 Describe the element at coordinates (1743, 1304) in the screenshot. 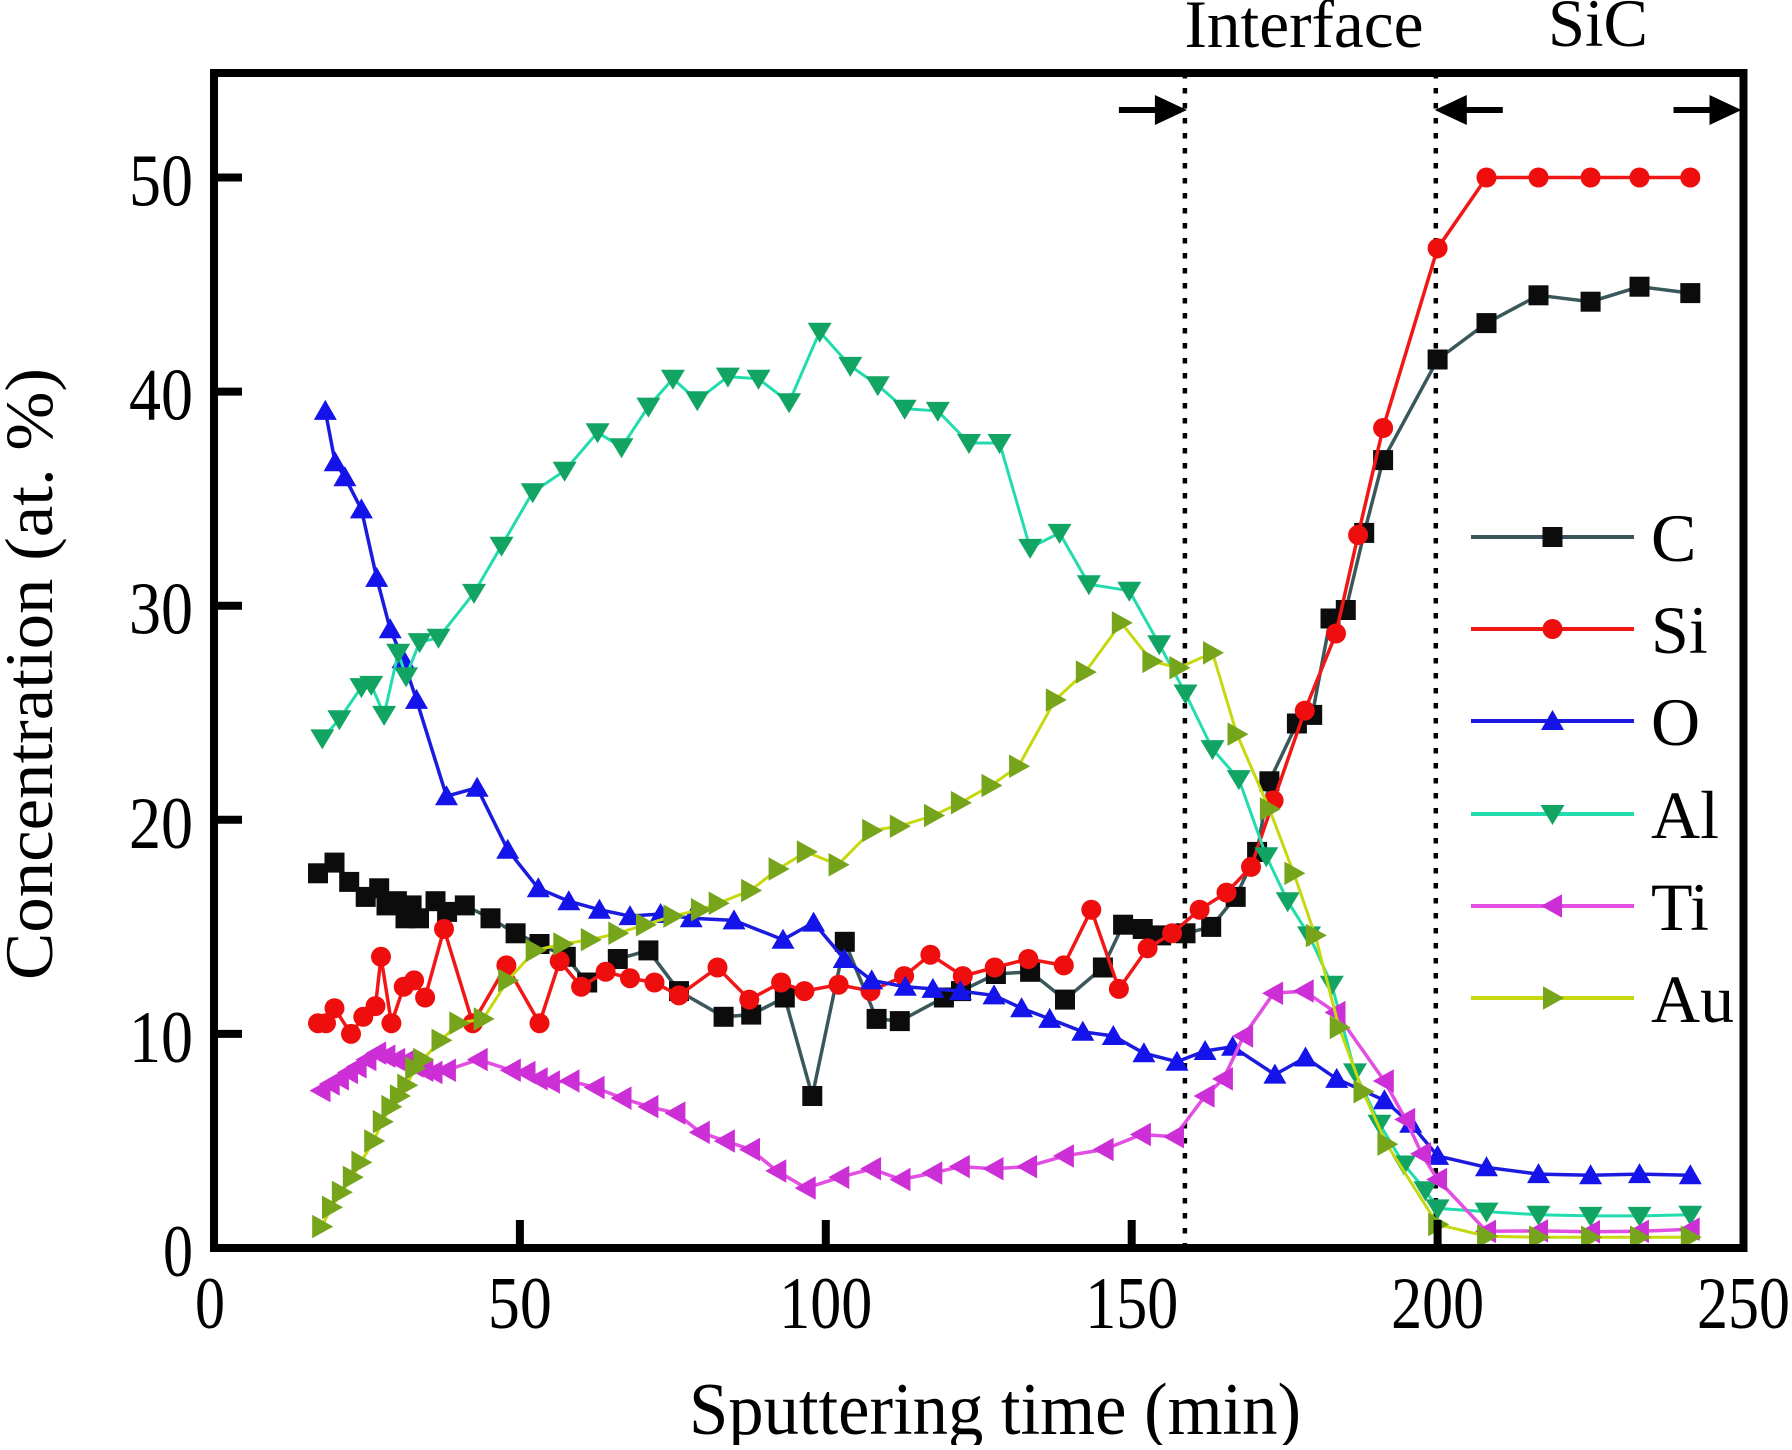

I see `svg-text: 250` at that location.